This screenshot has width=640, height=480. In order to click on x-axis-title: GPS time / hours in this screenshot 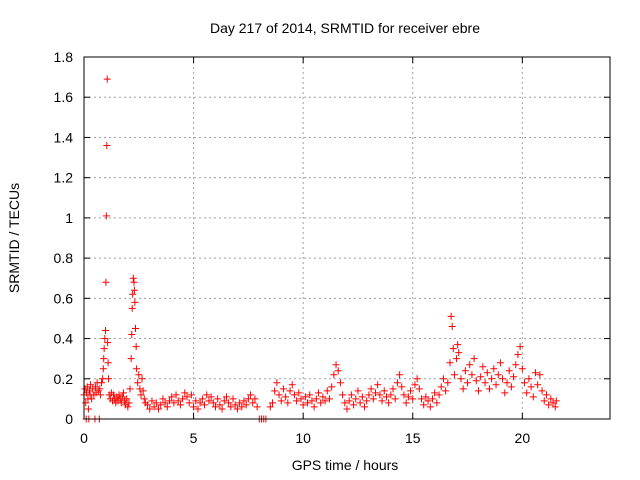, I will do `click(345, 465)`.